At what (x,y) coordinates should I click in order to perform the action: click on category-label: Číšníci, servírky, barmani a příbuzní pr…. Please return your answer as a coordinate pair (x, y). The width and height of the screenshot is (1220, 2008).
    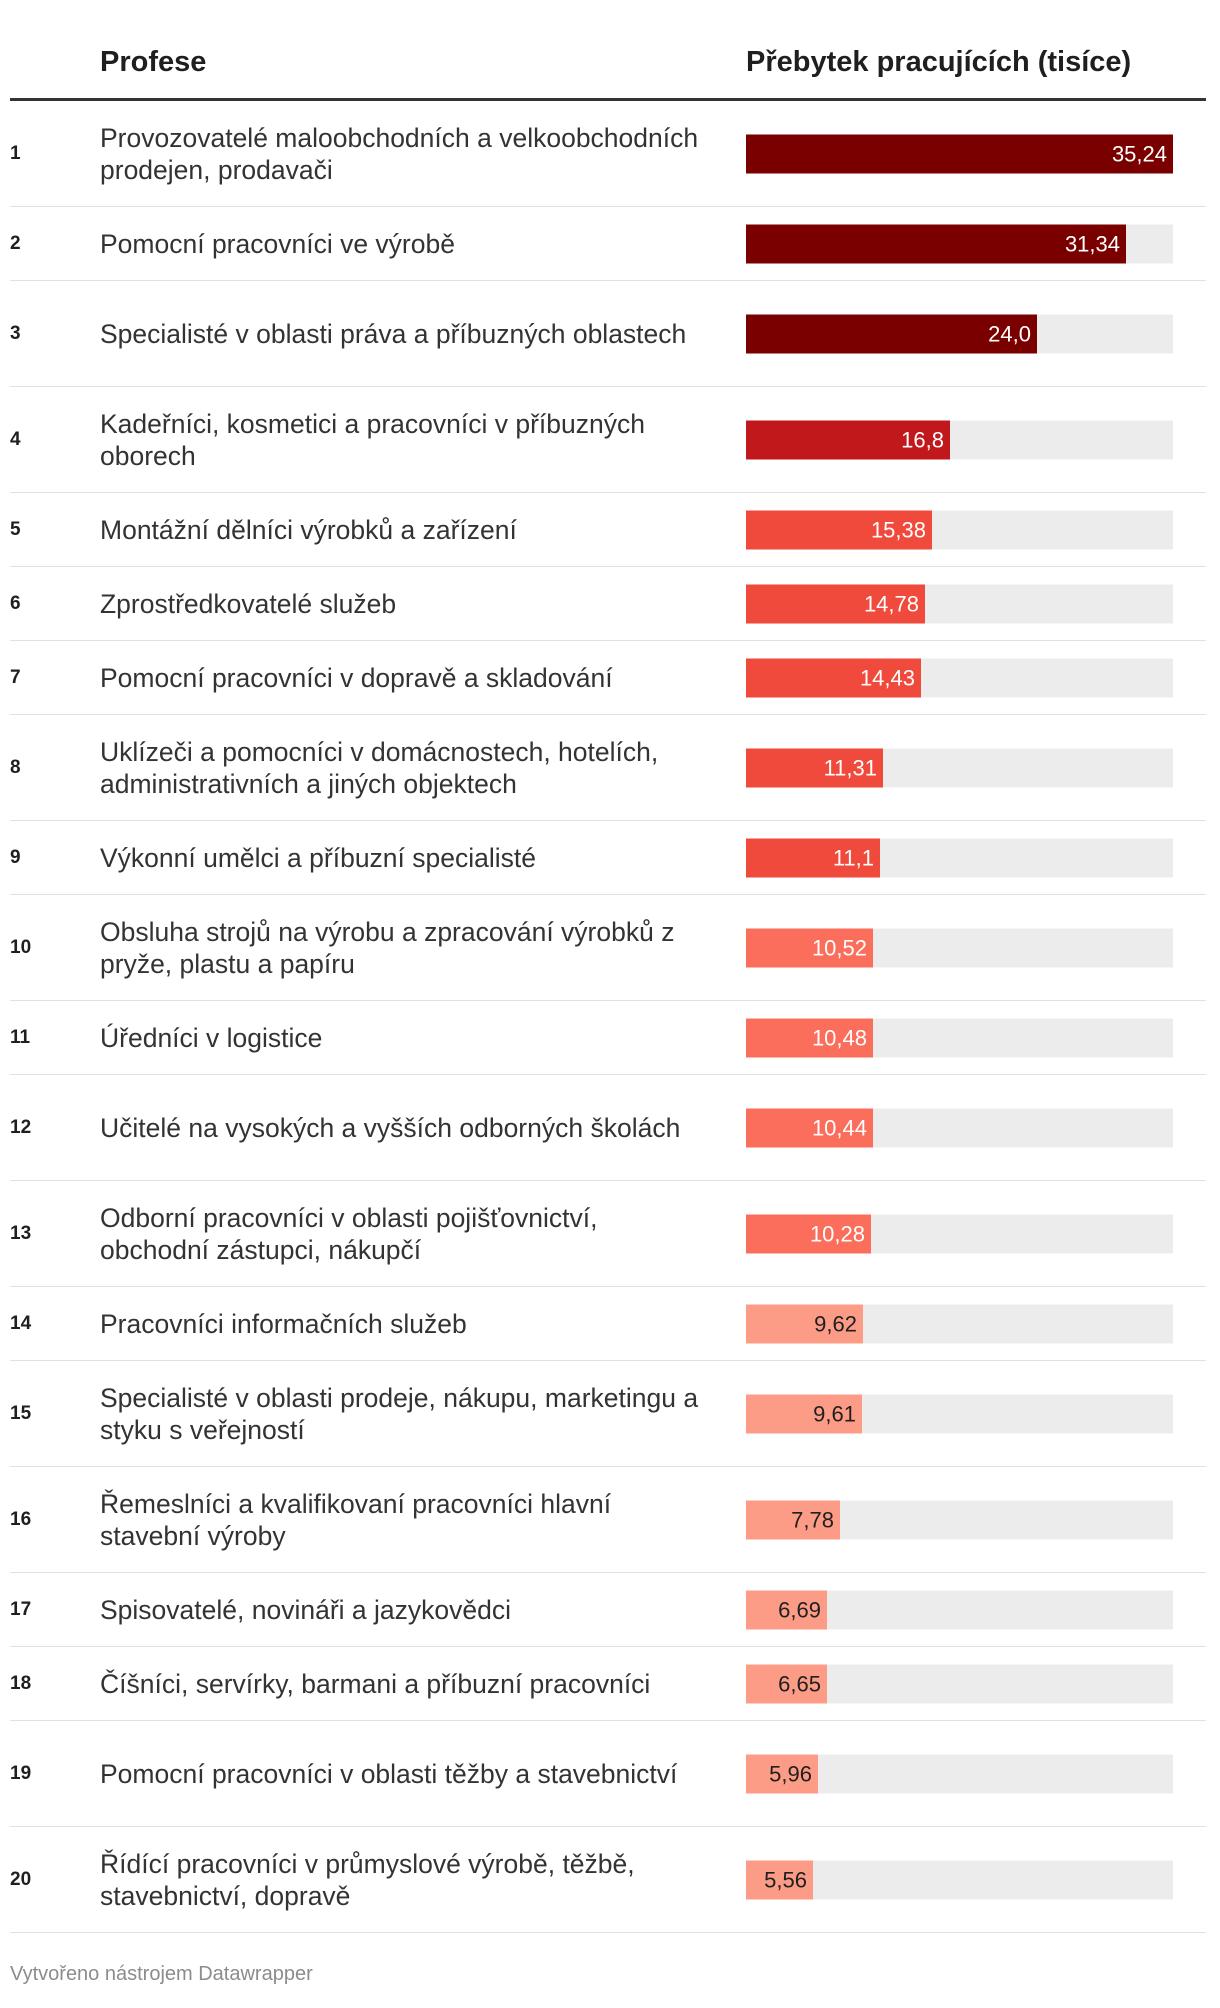
    Looking at the image, I should click on (375, 1683).